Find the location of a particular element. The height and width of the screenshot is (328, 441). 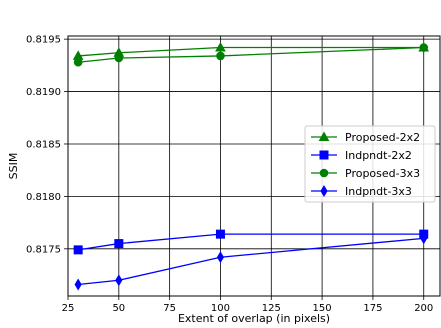

x-tick-label: 25 is located at coordinates (68, 308).